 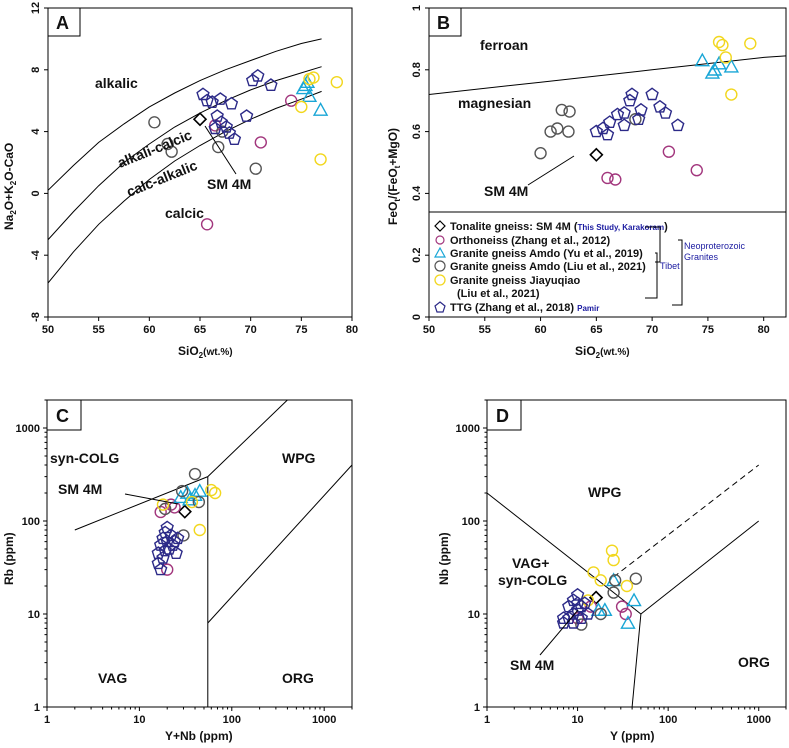 What do you see at coordinates (522, 241) in the screenshot?
I see `legend-item-orthogneiss: Orthoneiss (Zhang et al., 2012)` at bounding box center [522, 241].